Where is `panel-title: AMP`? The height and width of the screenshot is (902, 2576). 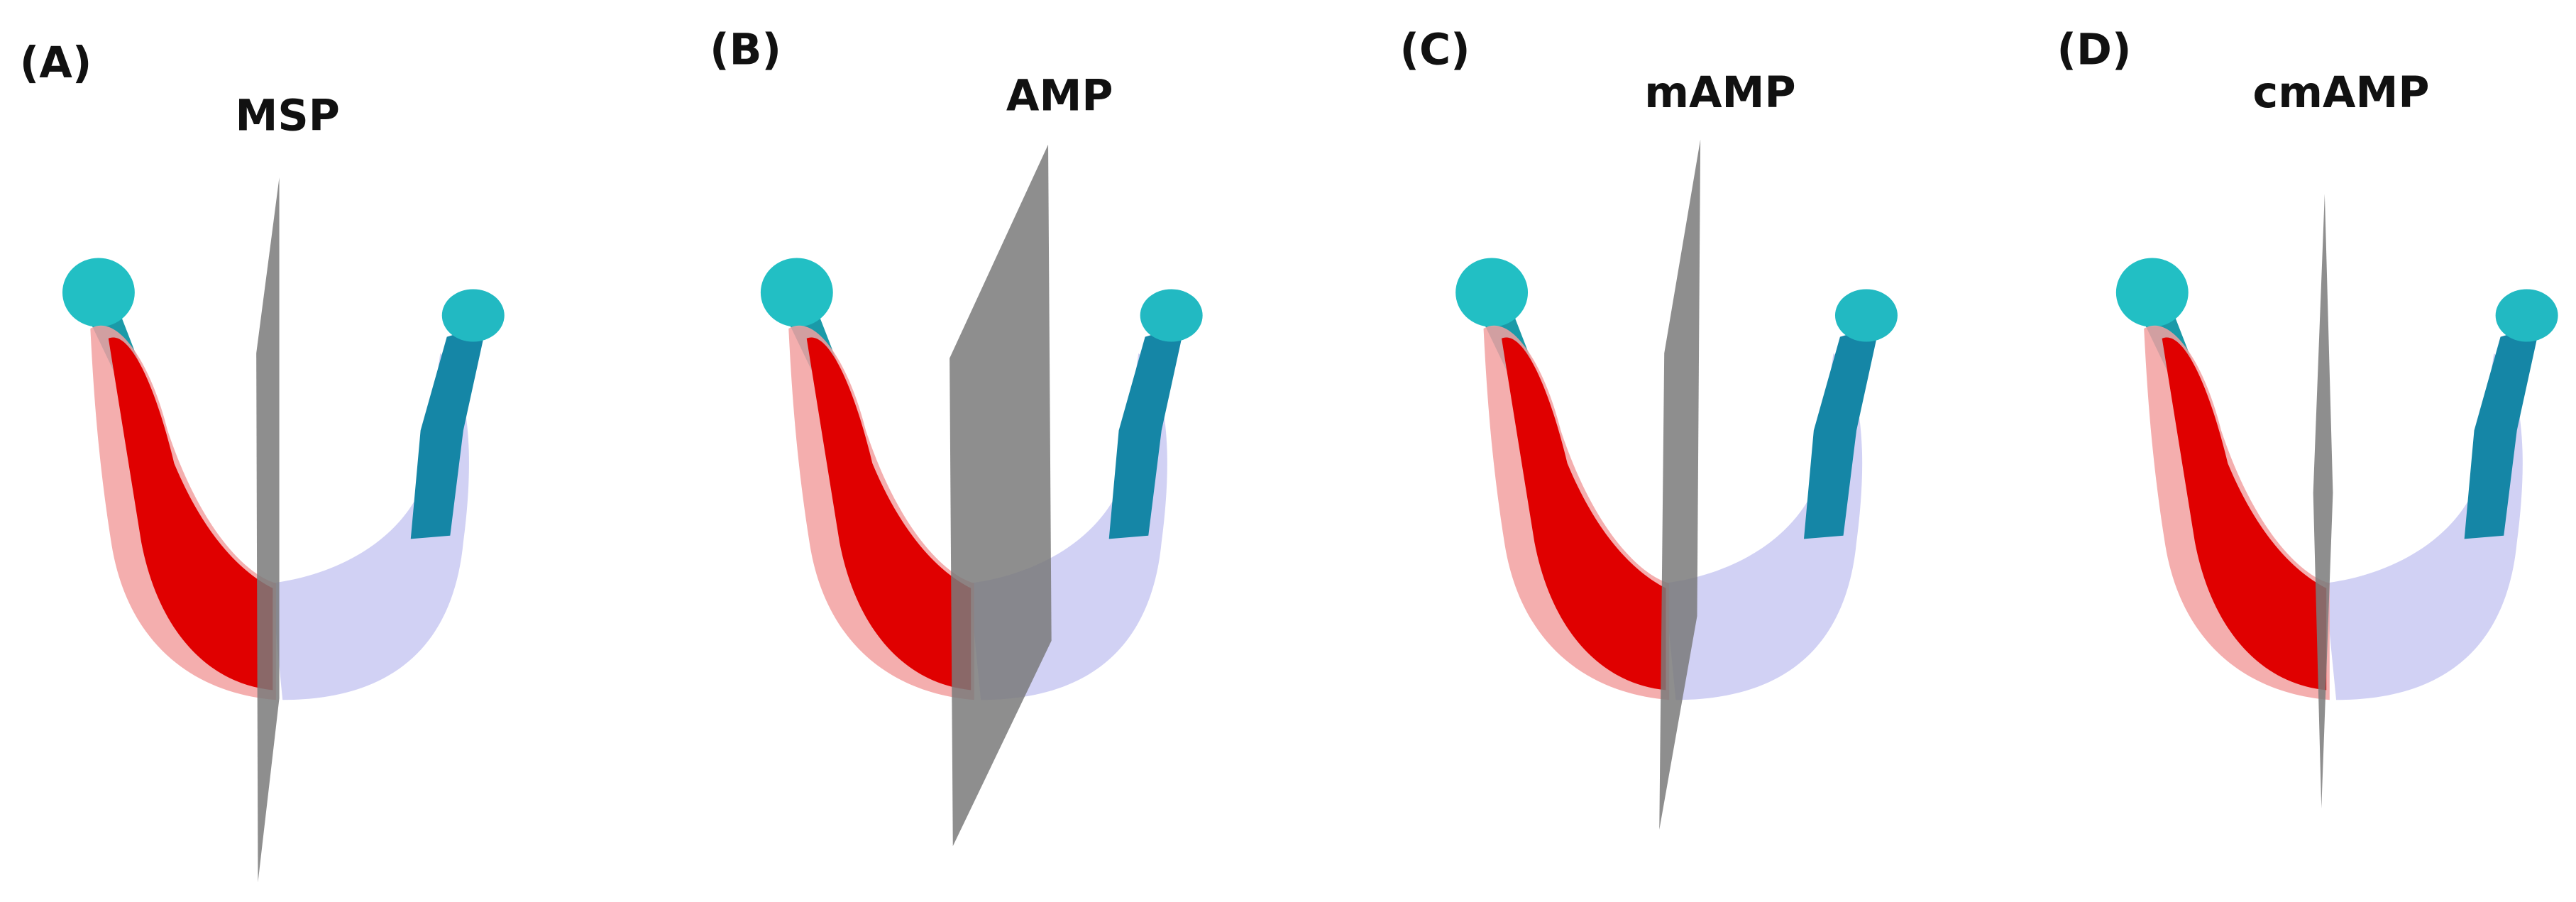
panel-title: AMP is located at coordinates (1059, 96).